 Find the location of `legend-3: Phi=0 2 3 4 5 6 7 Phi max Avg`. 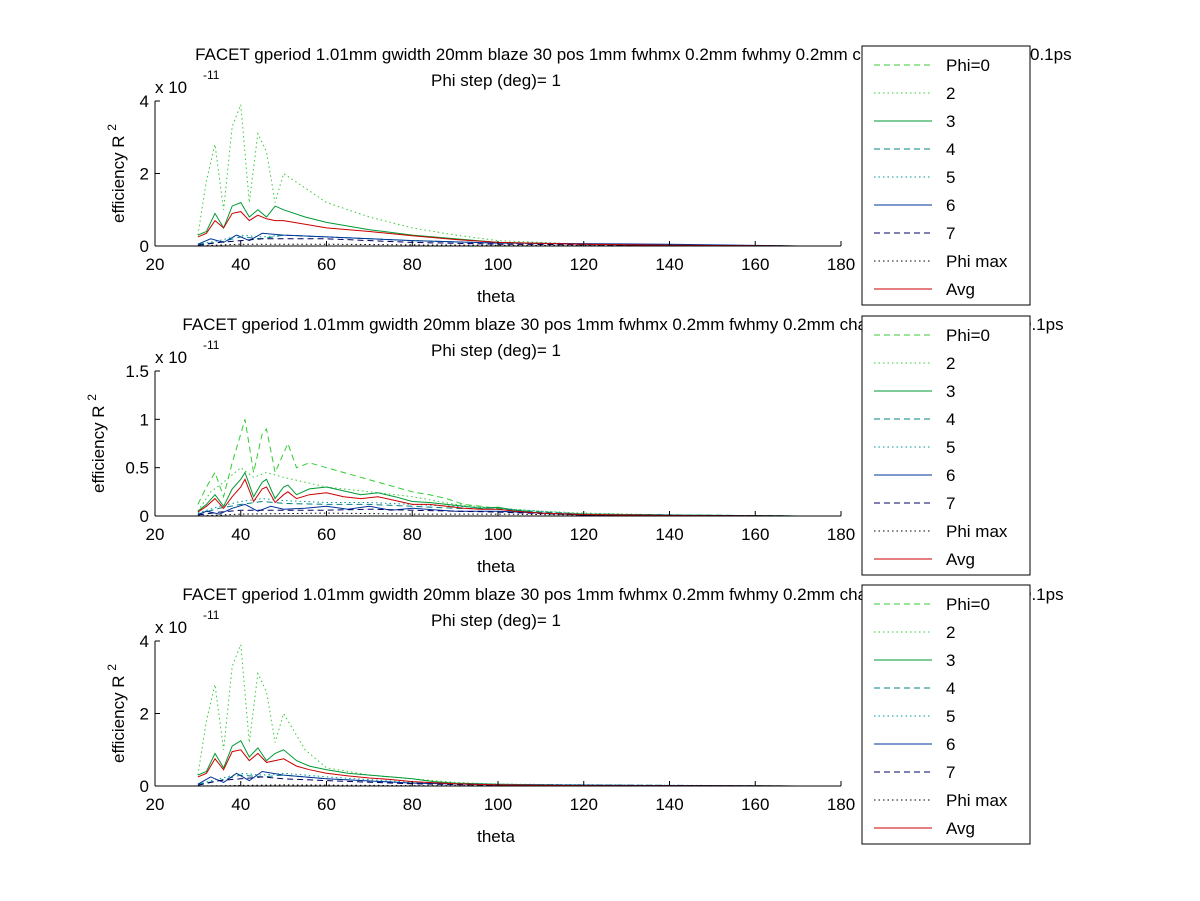

legend-3: Phi=0 2 3 4 5 6 7 Phi max Avg is located at coordinates (946, 714).